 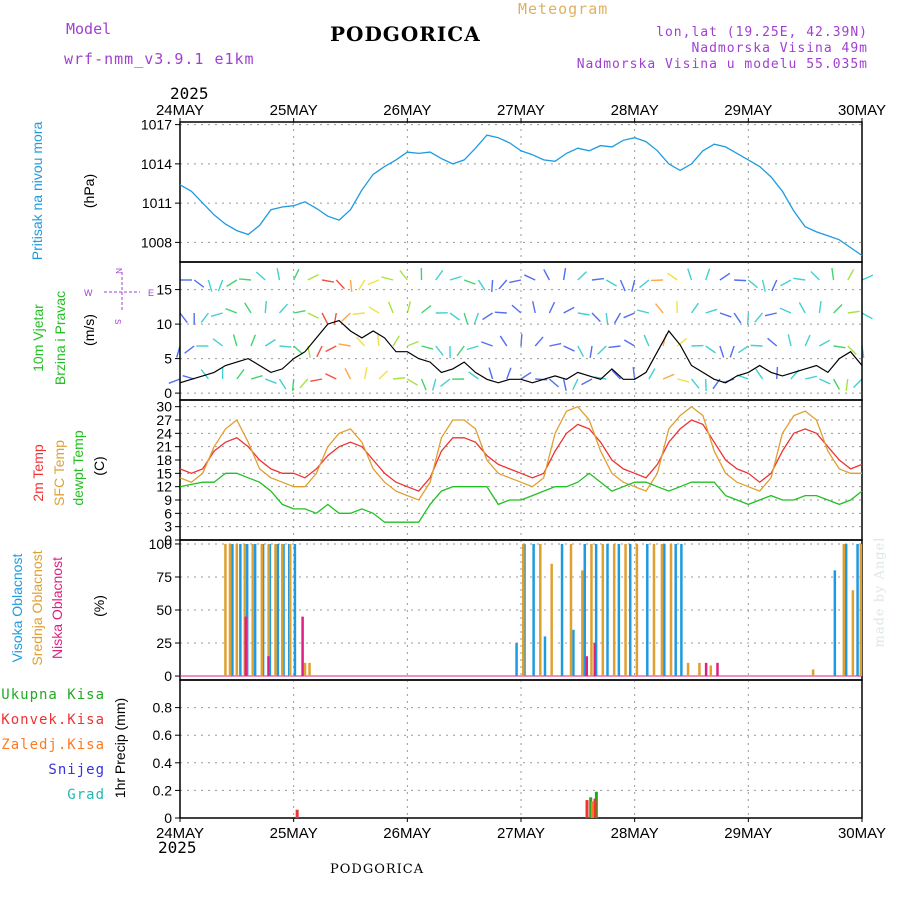 I want to click on ytick-label: 6, so click(x=168, y=513).